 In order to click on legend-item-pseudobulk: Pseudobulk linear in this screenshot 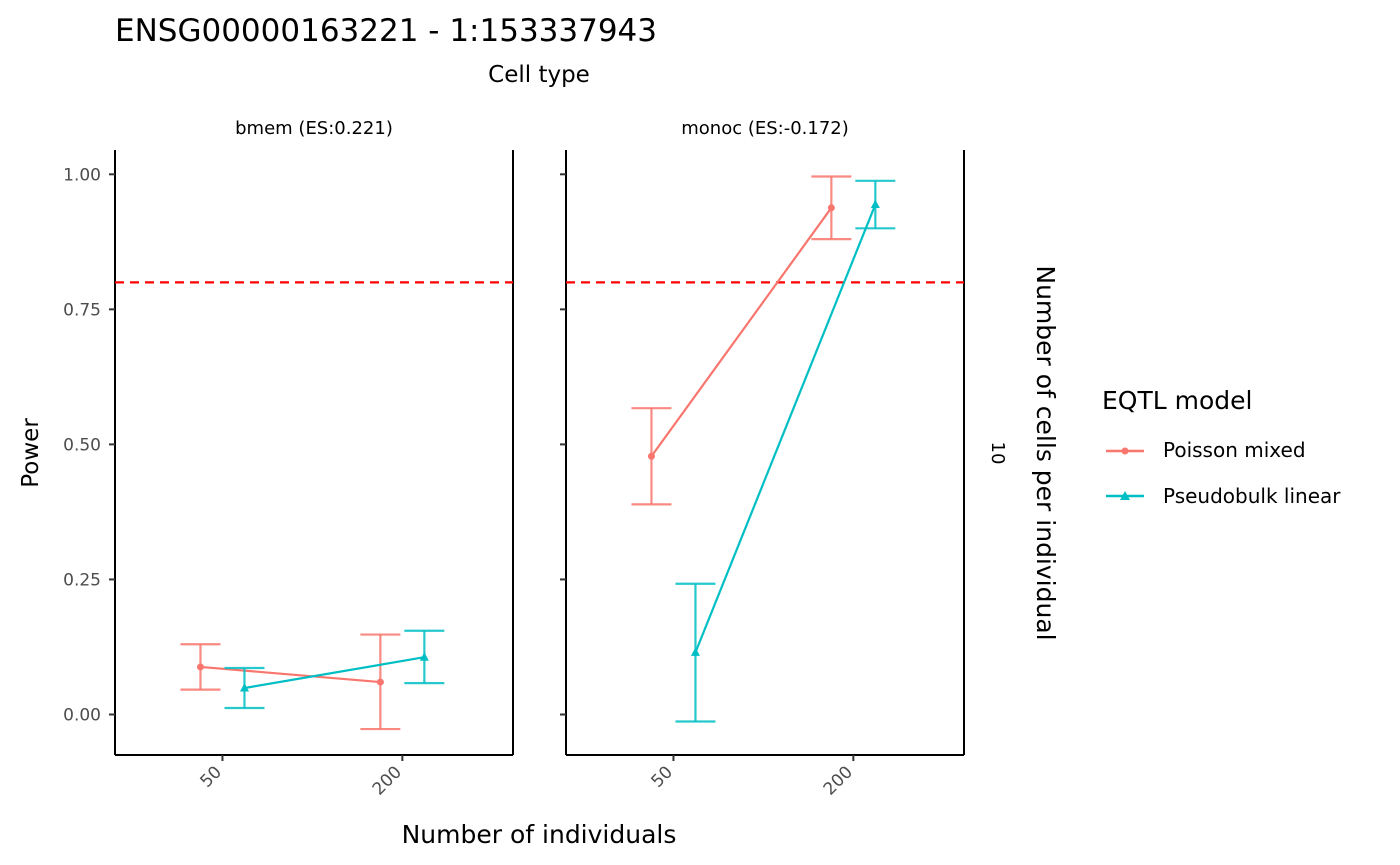, I will do `click(1223, 496)`.